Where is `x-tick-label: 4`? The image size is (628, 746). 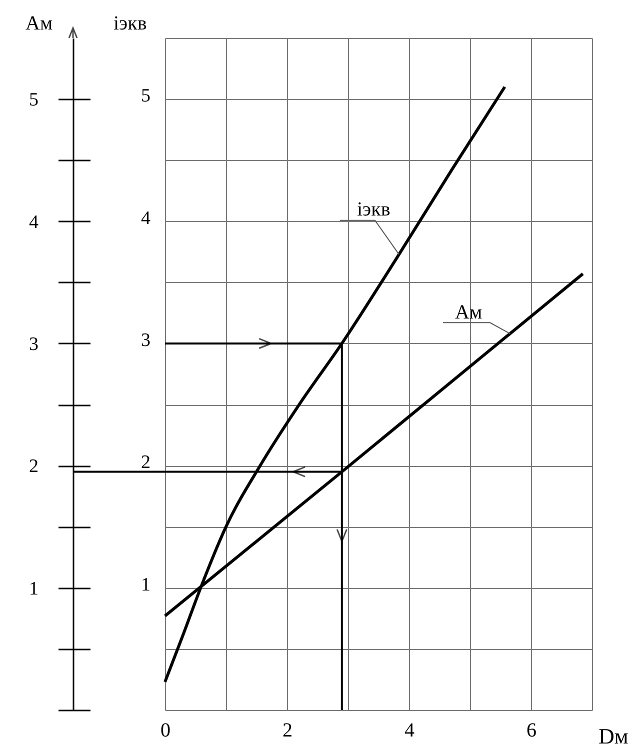 x-tick-label: 4 is located at coordinates (409, 731).